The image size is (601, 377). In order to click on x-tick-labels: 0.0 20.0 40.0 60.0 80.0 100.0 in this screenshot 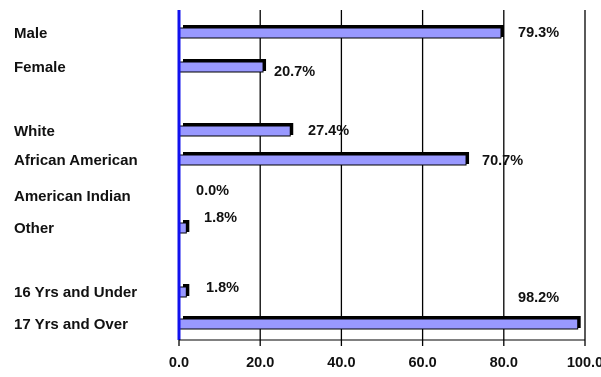, I will do `click(385, 363)`.